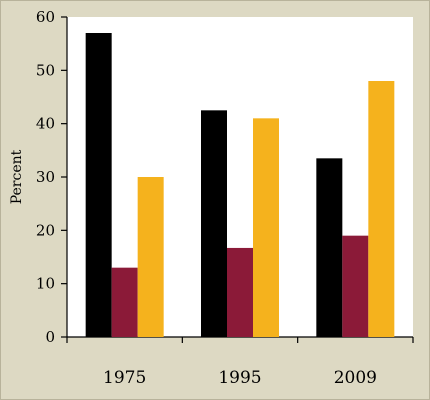 The height and width of the screenshot is (400, 430). I want to click on y-tick-label: 0, so click(50, 337).